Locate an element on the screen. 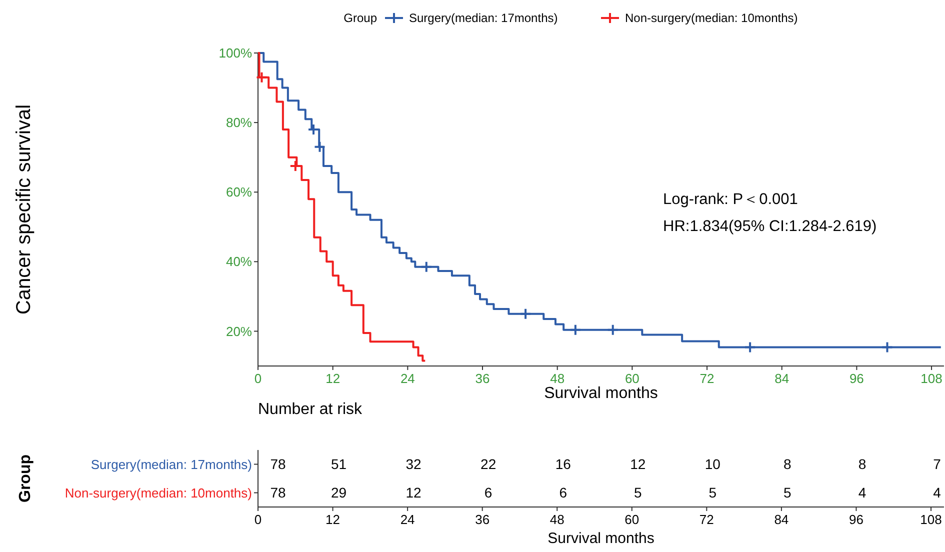 This screenshot has height=552, width=945. data-label: 16 is located at coordinates (563, 464).